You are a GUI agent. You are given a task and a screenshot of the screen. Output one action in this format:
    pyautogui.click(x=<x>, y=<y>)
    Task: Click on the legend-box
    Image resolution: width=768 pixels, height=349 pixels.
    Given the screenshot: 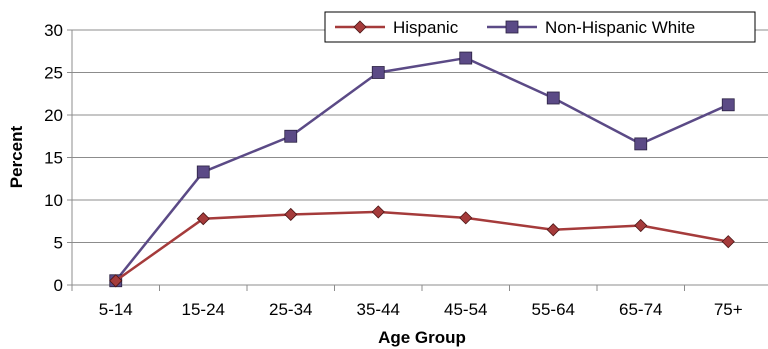 What is the action you would take?
    pyautogui.click(x=540, y=27)
    